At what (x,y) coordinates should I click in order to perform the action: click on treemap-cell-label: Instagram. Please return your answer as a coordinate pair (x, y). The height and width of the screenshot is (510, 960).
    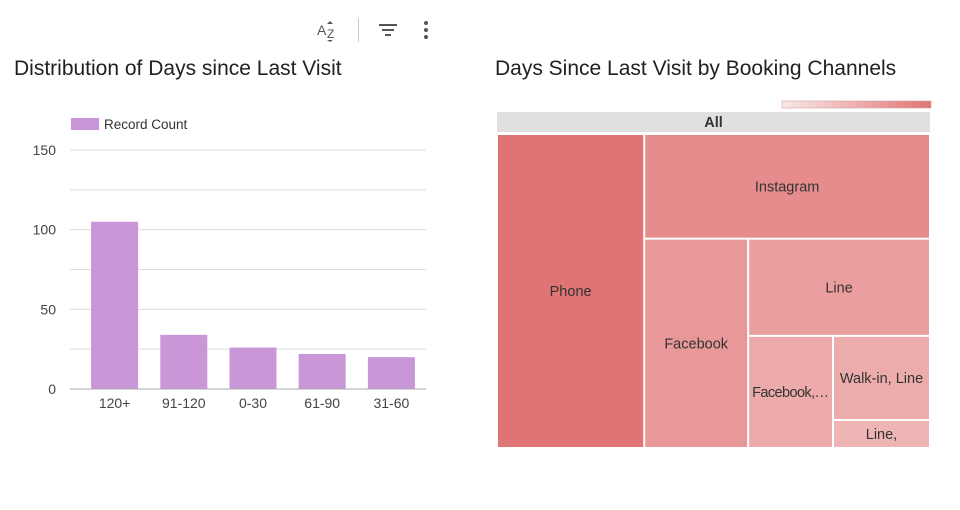
    Looking at the image, I should click on (787, 187).